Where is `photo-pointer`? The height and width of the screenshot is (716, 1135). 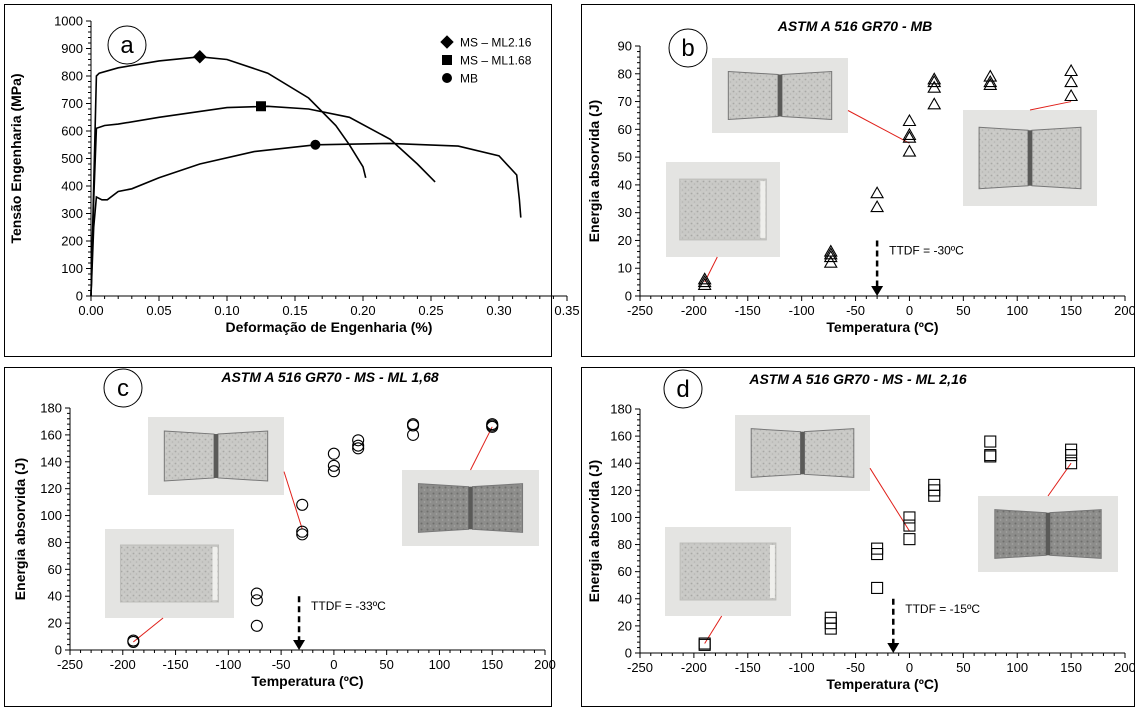 photo-pointer is located at coordinates (482, 448).